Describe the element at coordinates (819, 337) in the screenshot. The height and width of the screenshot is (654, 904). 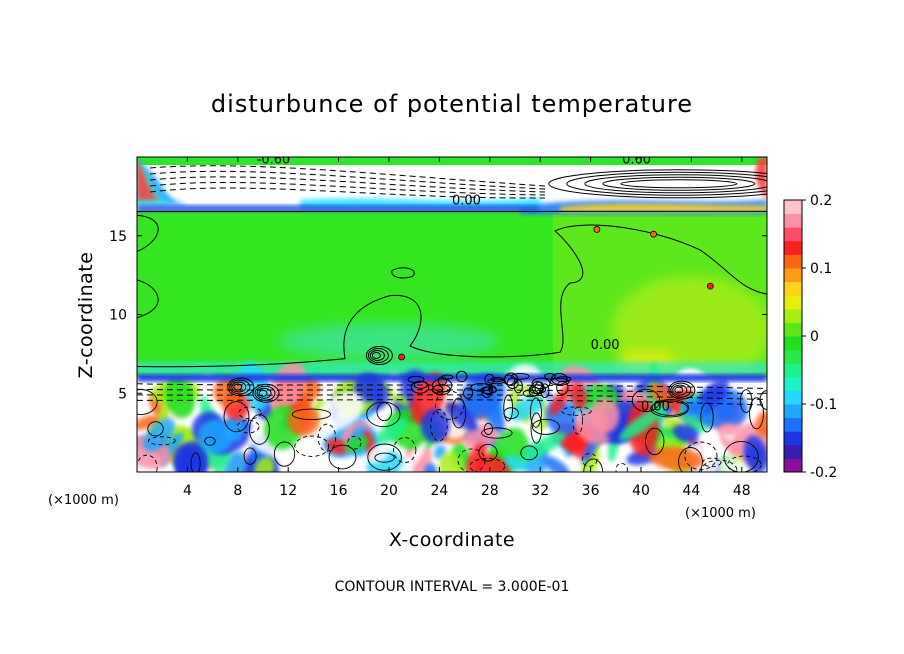
I see `colorbar-tick-labels: 0.2 0.1 0 -0.1 -0.2` at that location.